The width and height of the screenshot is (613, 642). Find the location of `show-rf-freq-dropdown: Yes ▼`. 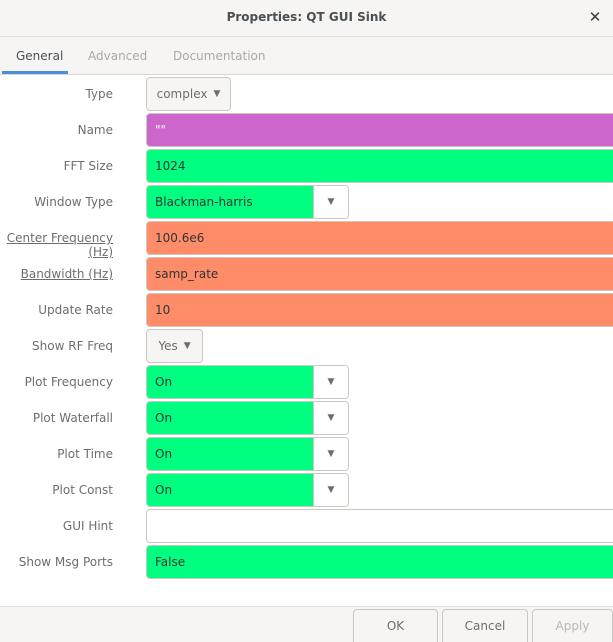

show-rf-freq-dropdown: Yes ▼ is located at coordinates (174, 346).